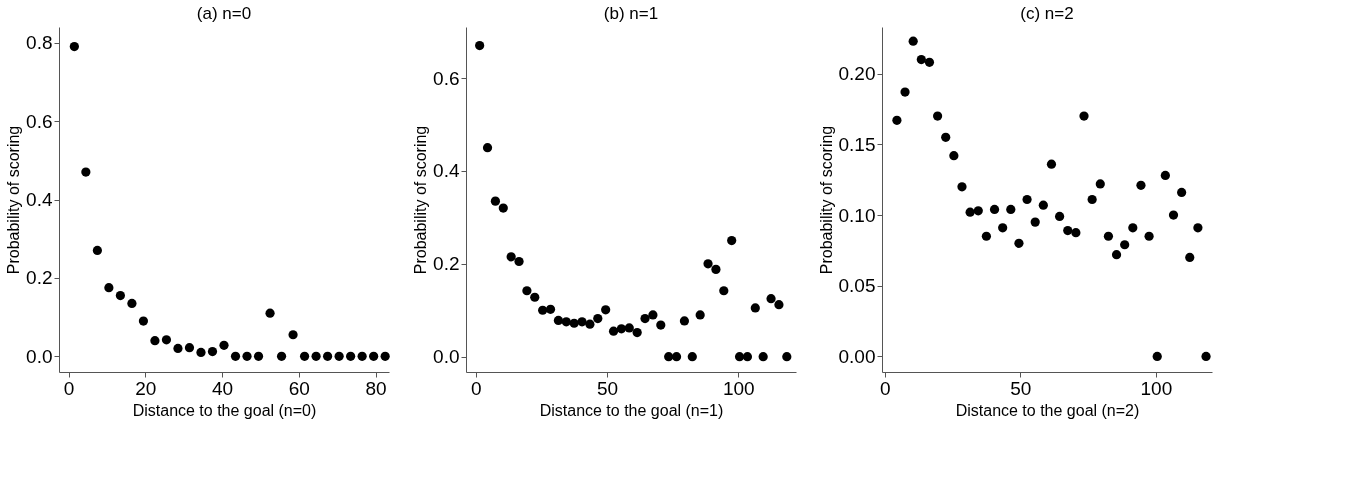 This screenshot has height=487, width=1372. Describe the element at coordinates (1047, 410) in the screenshot. I see `x-axis-title: Distance to the goal (n=2)` at that location.